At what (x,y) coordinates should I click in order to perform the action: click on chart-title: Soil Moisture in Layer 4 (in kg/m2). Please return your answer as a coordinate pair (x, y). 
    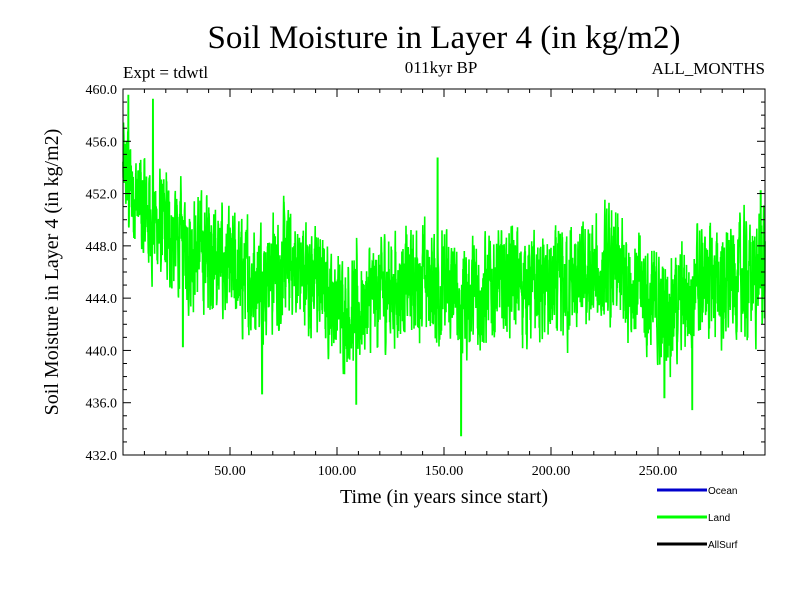
    Looking at the image, I should click on (444, 38).